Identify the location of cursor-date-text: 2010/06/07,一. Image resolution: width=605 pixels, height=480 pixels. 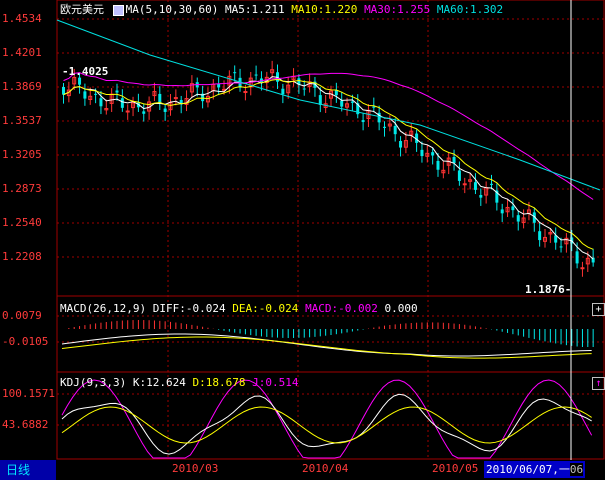
(528, 469).